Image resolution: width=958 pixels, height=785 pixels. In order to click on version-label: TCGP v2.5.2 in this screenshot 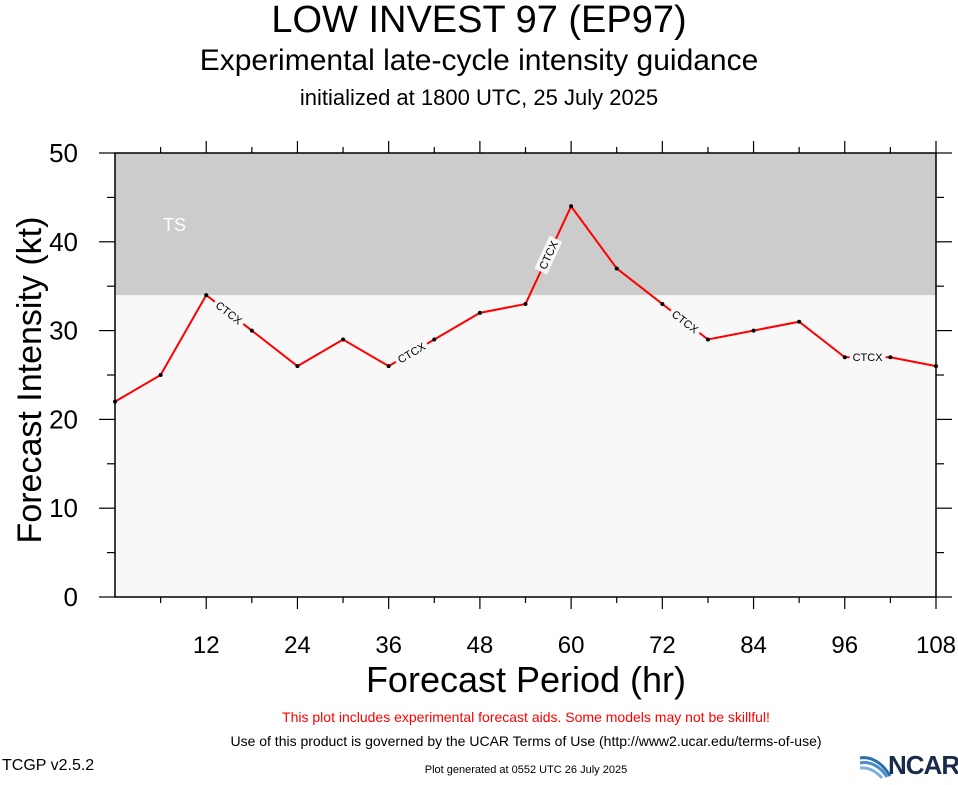, I will do `click(48, 765)`.